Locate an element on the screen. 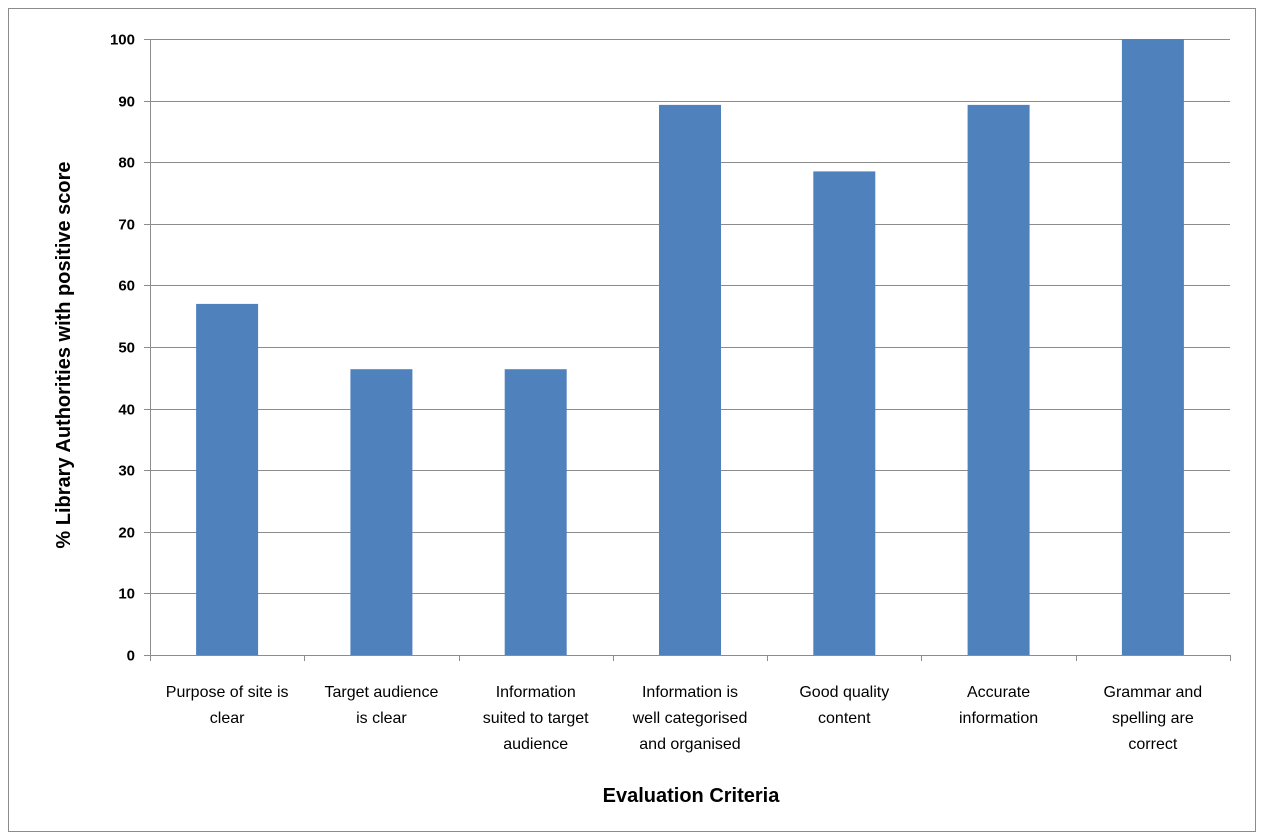 This screenshot has height=836, width=1264. y-tick-label: 10 is located at coordinates (126, 594).